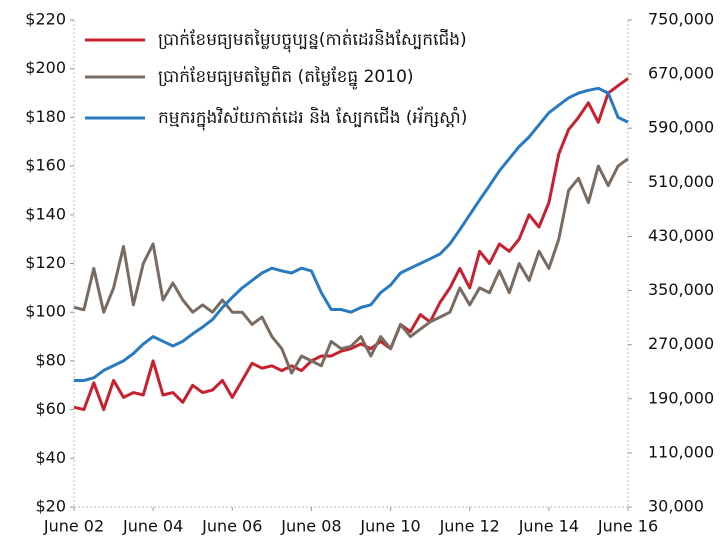 The image size is (721, 552). Describe the element at coordinates (681, 451) in the screenshot. I see `y2-tick-label: 110,000` at that location.